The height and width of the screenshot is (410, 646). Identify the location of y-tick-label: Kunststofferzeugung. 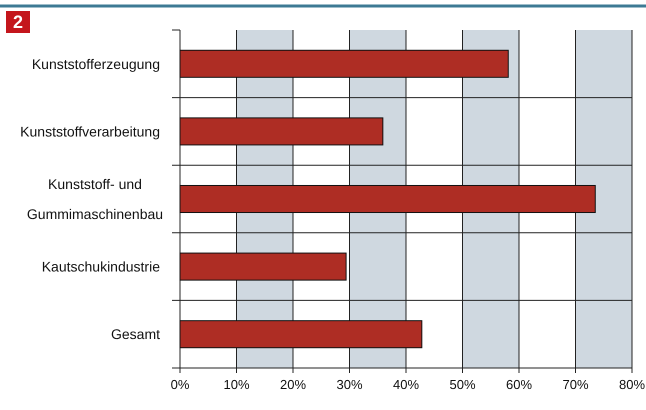
(96, 64).